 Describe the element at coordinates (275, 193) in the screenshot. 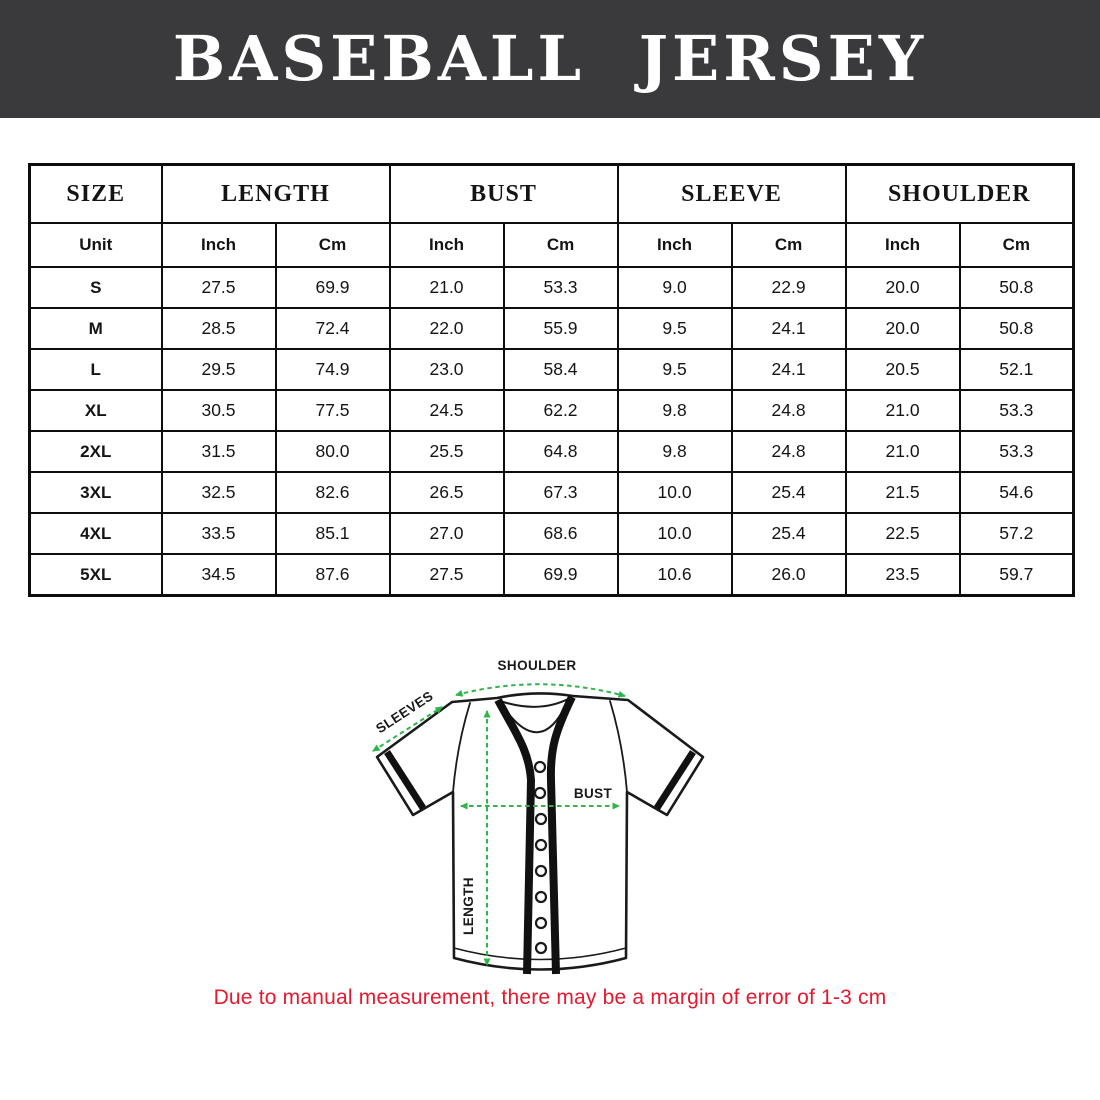

I see `column-header-length: LENGTH` at that location.